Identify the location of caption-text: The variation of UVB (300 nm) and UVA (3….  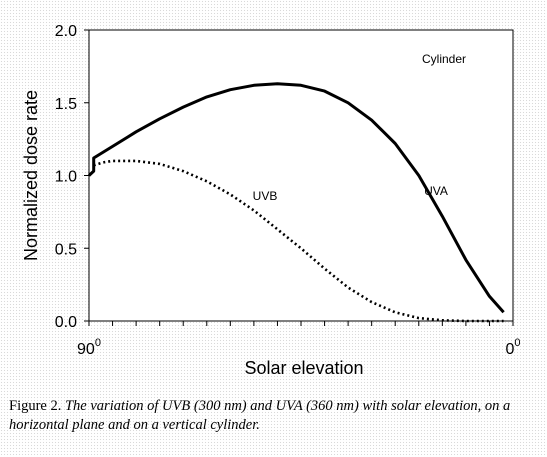
(260, 415).